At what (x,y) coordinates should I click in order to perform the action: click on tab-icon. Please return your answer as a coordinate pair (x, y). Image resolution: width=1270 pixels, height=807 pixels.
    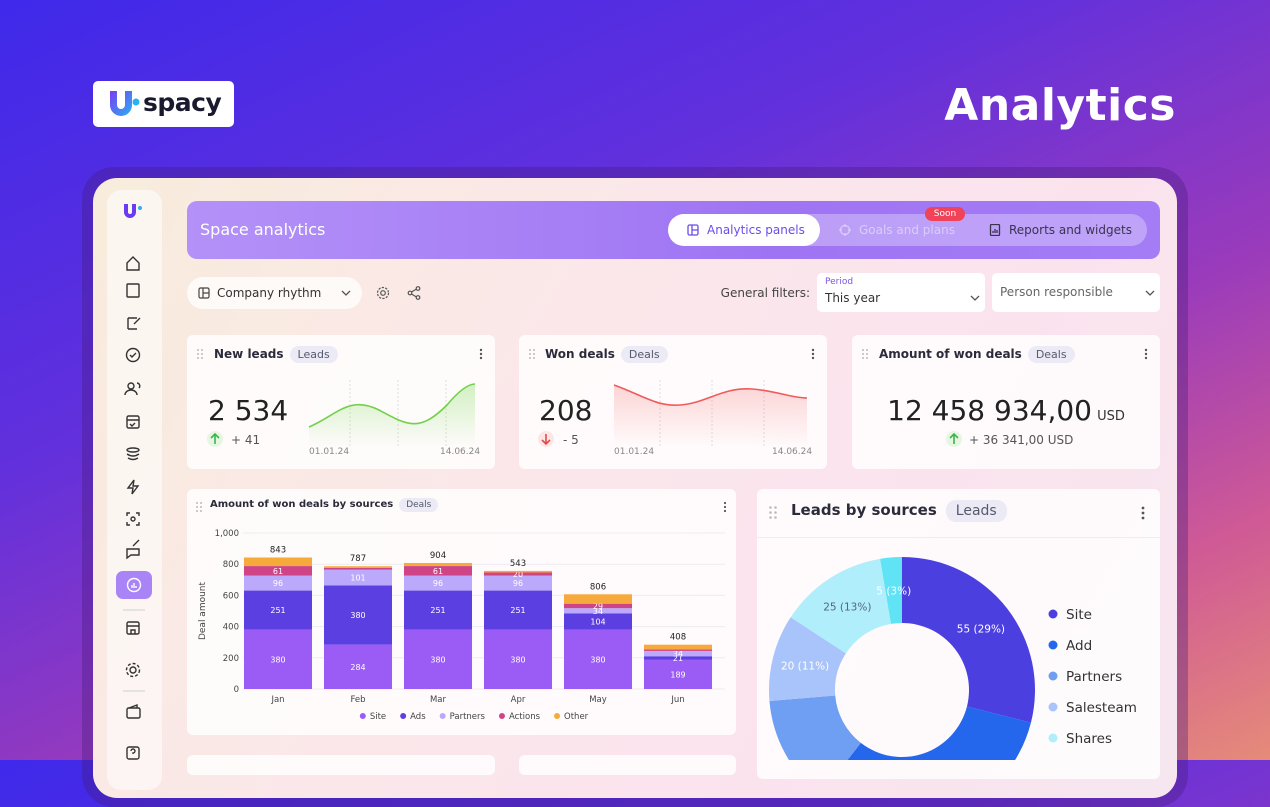
    Looking at the image, I should click on (995, 230).